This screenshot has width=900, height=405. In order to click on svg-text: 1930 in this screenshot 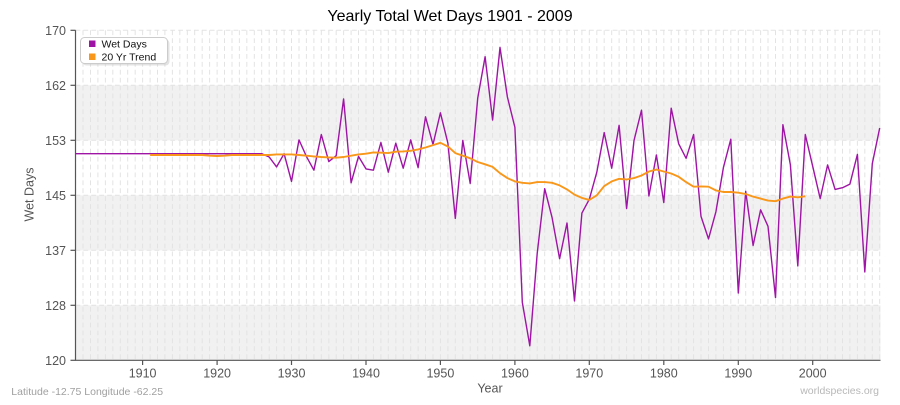, I will do `click(292, 374)`.